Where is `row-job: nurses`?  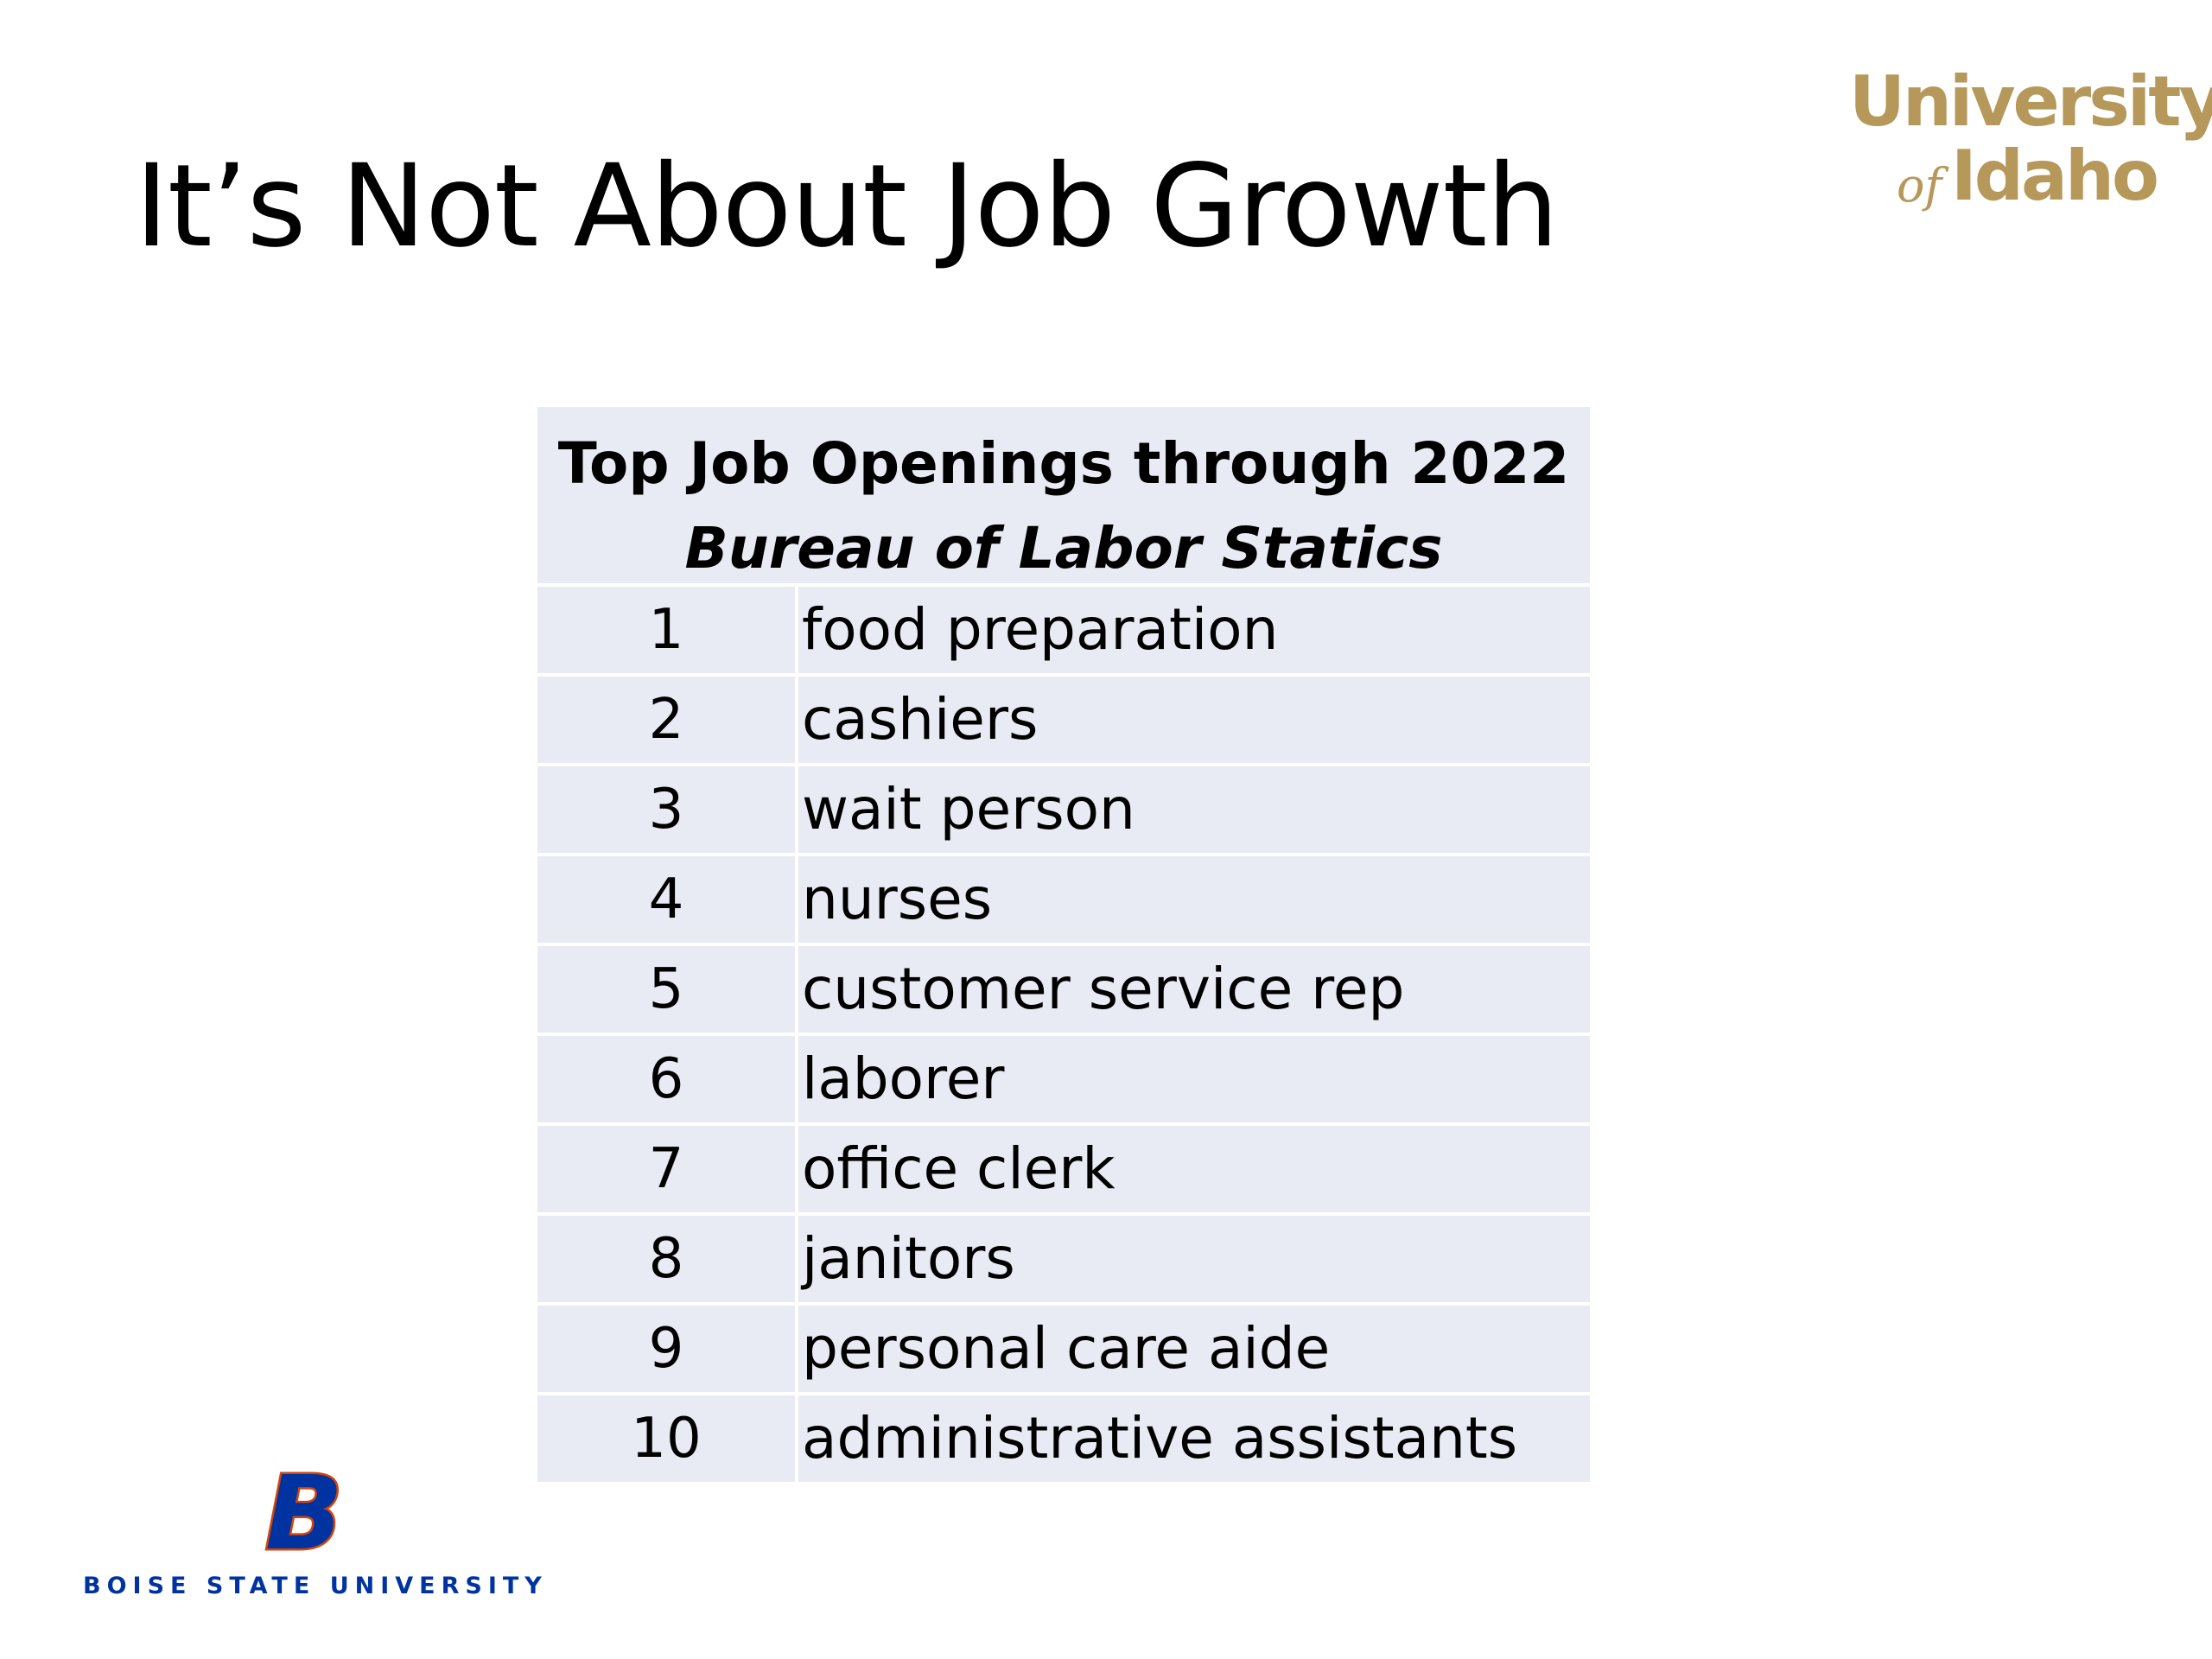
row-job: nurses is located at coordinates (897, 899).